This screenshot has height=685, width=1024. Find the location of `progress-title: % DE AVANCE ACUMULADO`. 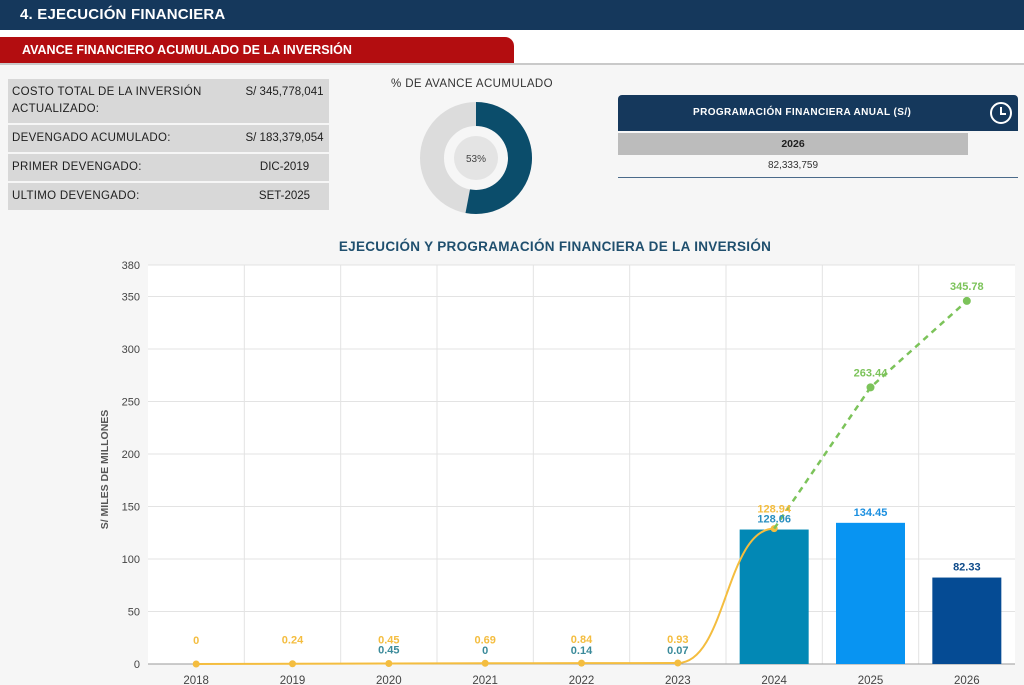

progress-title: % DE AVANCE ACUMULADO is located at coordinates (472, 84).